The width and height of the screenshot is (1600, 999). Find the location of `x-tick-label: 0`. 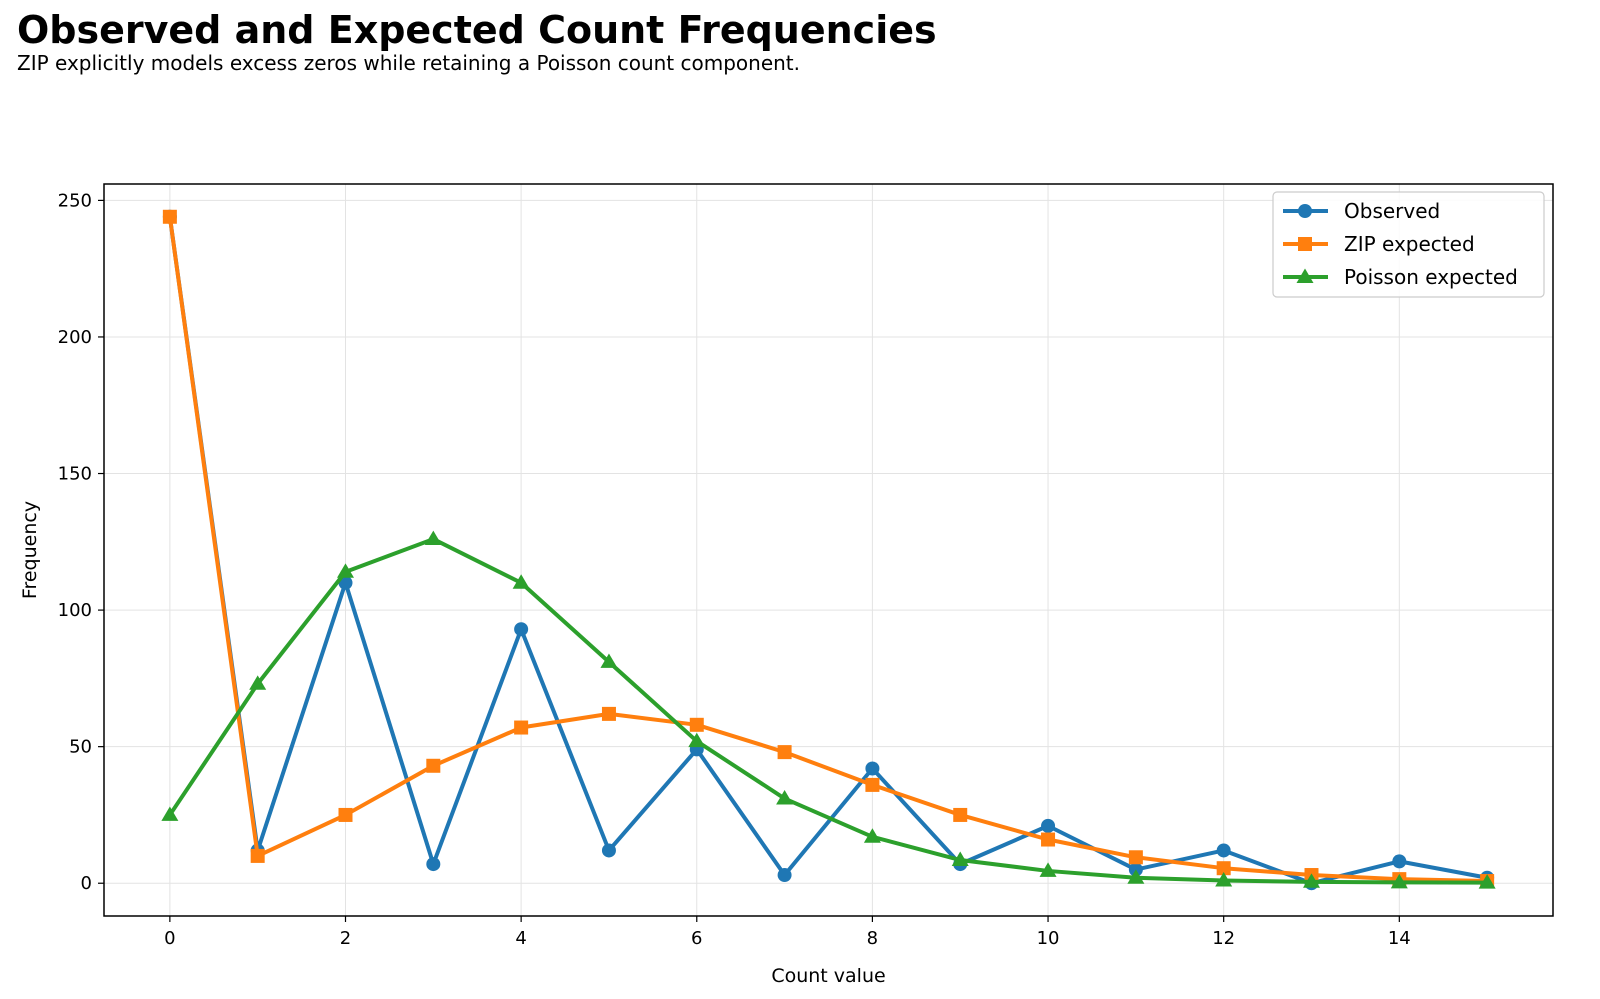

x-tick-label: 0 is located at coordinates (169, 938).